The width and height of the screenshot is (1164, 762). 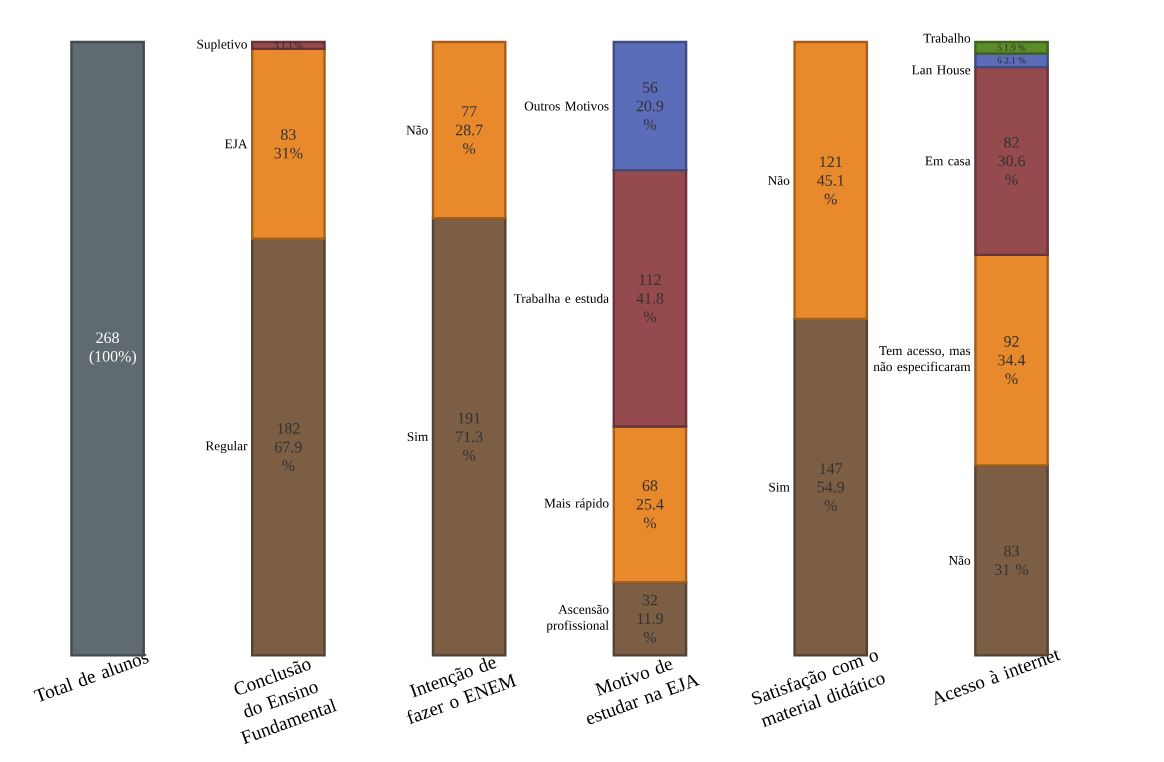 What do you see at coordinates (1012, 560) in the screenshot?
I see `data-label: 83 31 %` at bounding box center [1012, 560].